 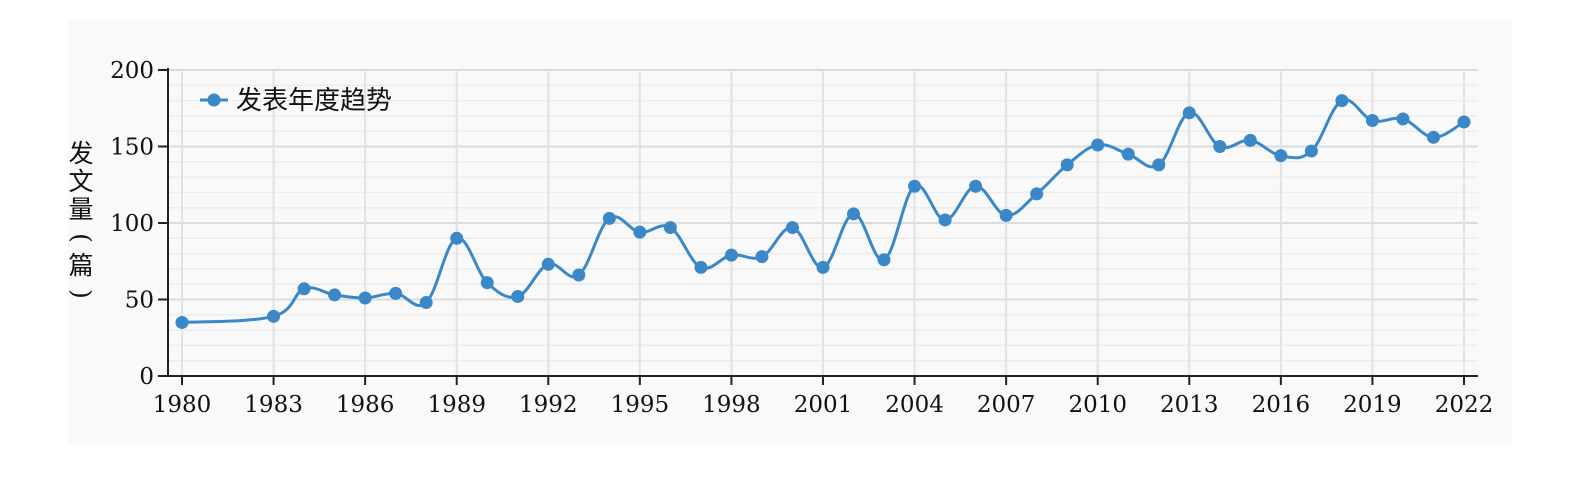 I want to click on x-tick-label: 2022, so click(x=1464, y=405).